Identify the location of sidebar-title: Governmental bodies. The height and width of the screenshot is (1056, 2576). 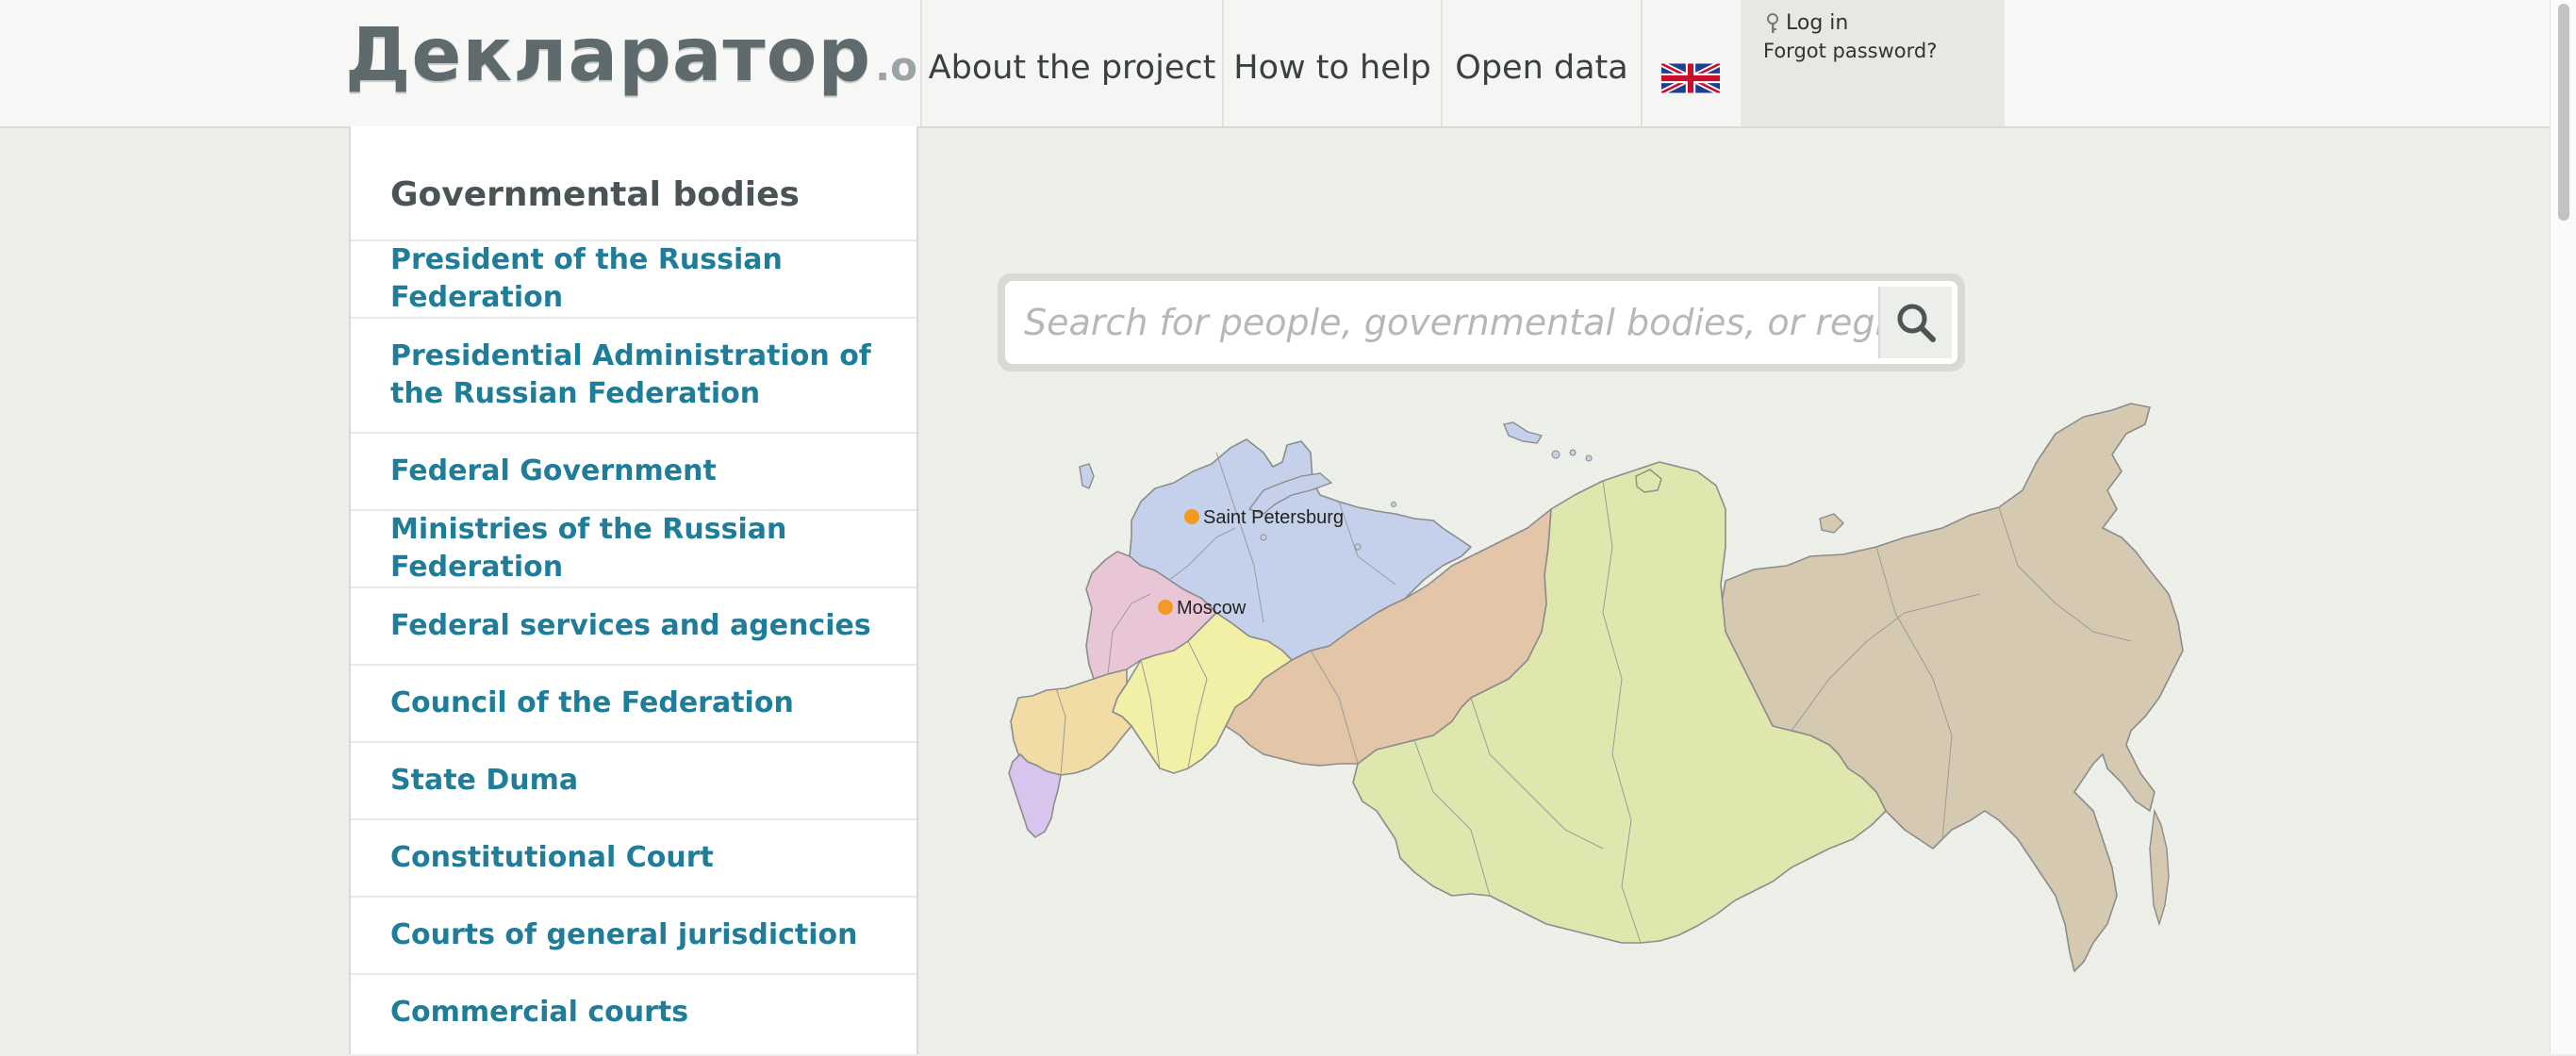
(595, 194).